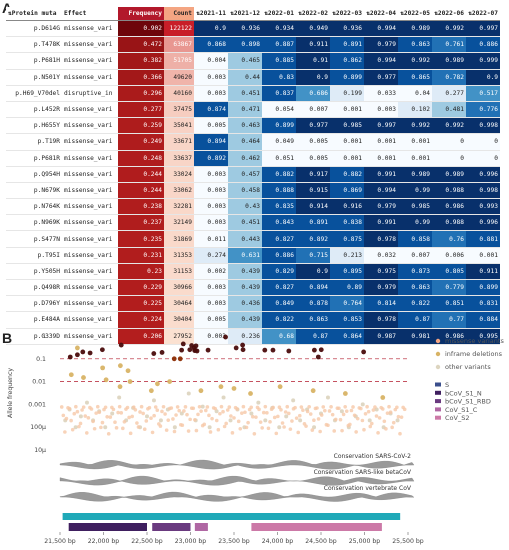 The image size is (509, 550). I want to click on table-cell: 0.981, so click(415, 336).